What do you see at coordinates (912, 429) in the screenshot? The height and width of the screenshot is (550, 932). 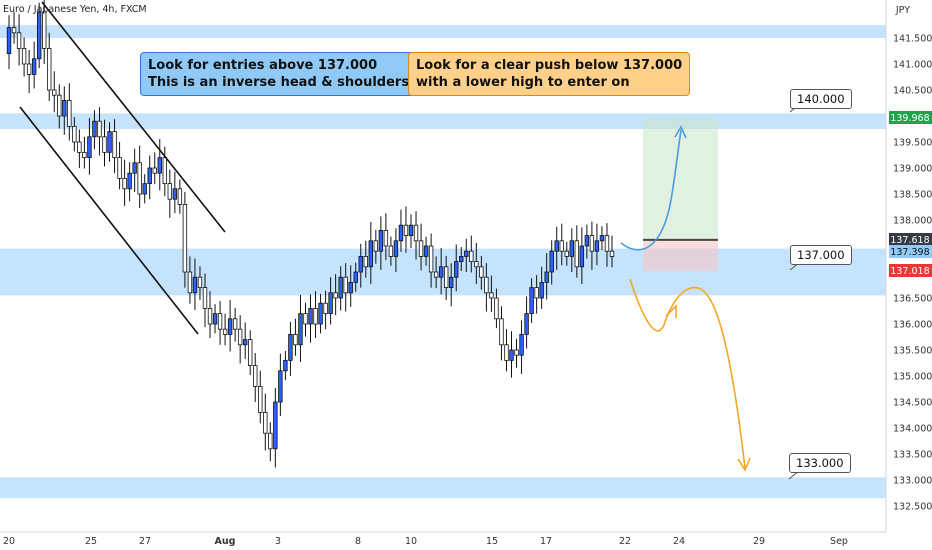 I see `y-tick-label: 134.000` at bounding box center [912, 429].